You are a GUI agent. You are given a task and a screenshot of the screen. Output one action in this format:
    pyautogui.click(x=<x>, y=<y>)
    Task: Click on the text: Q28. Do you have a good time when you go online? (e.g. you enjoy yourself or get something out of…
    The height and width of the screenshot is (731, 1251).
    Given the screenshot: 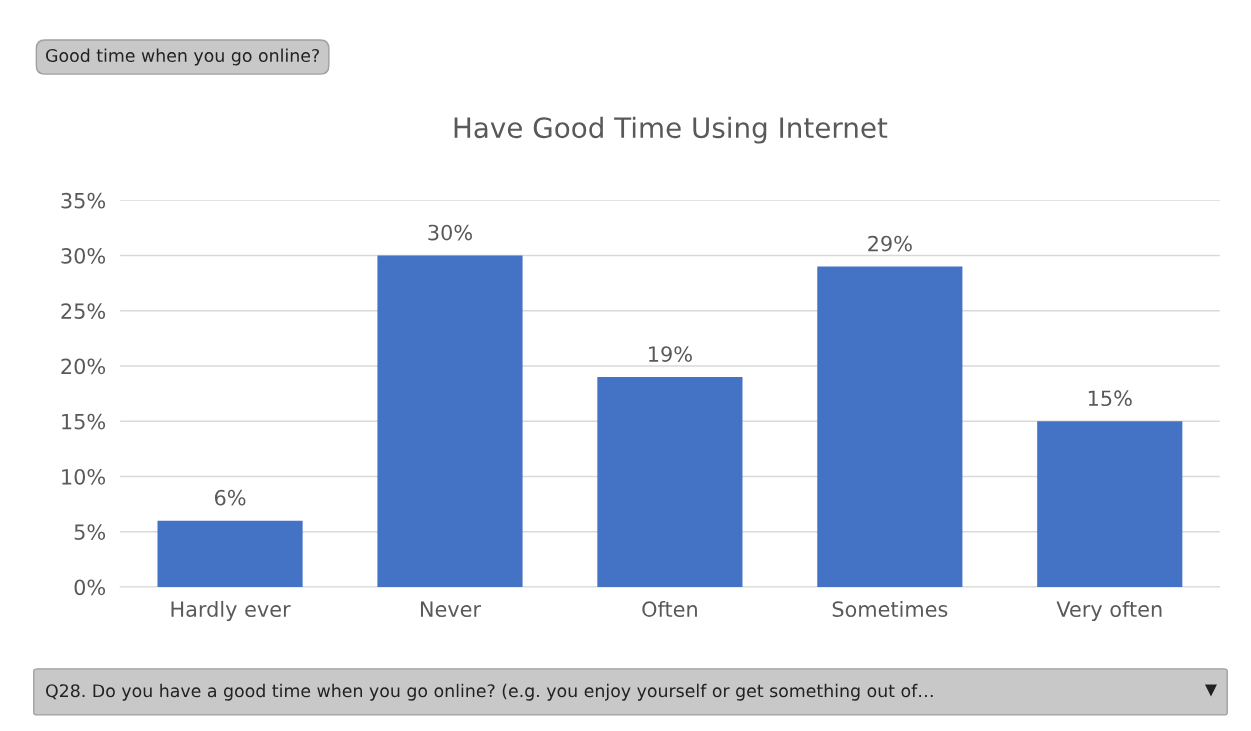 What is the action you would take?
    pyautogui.click(x=489, y=692)
    